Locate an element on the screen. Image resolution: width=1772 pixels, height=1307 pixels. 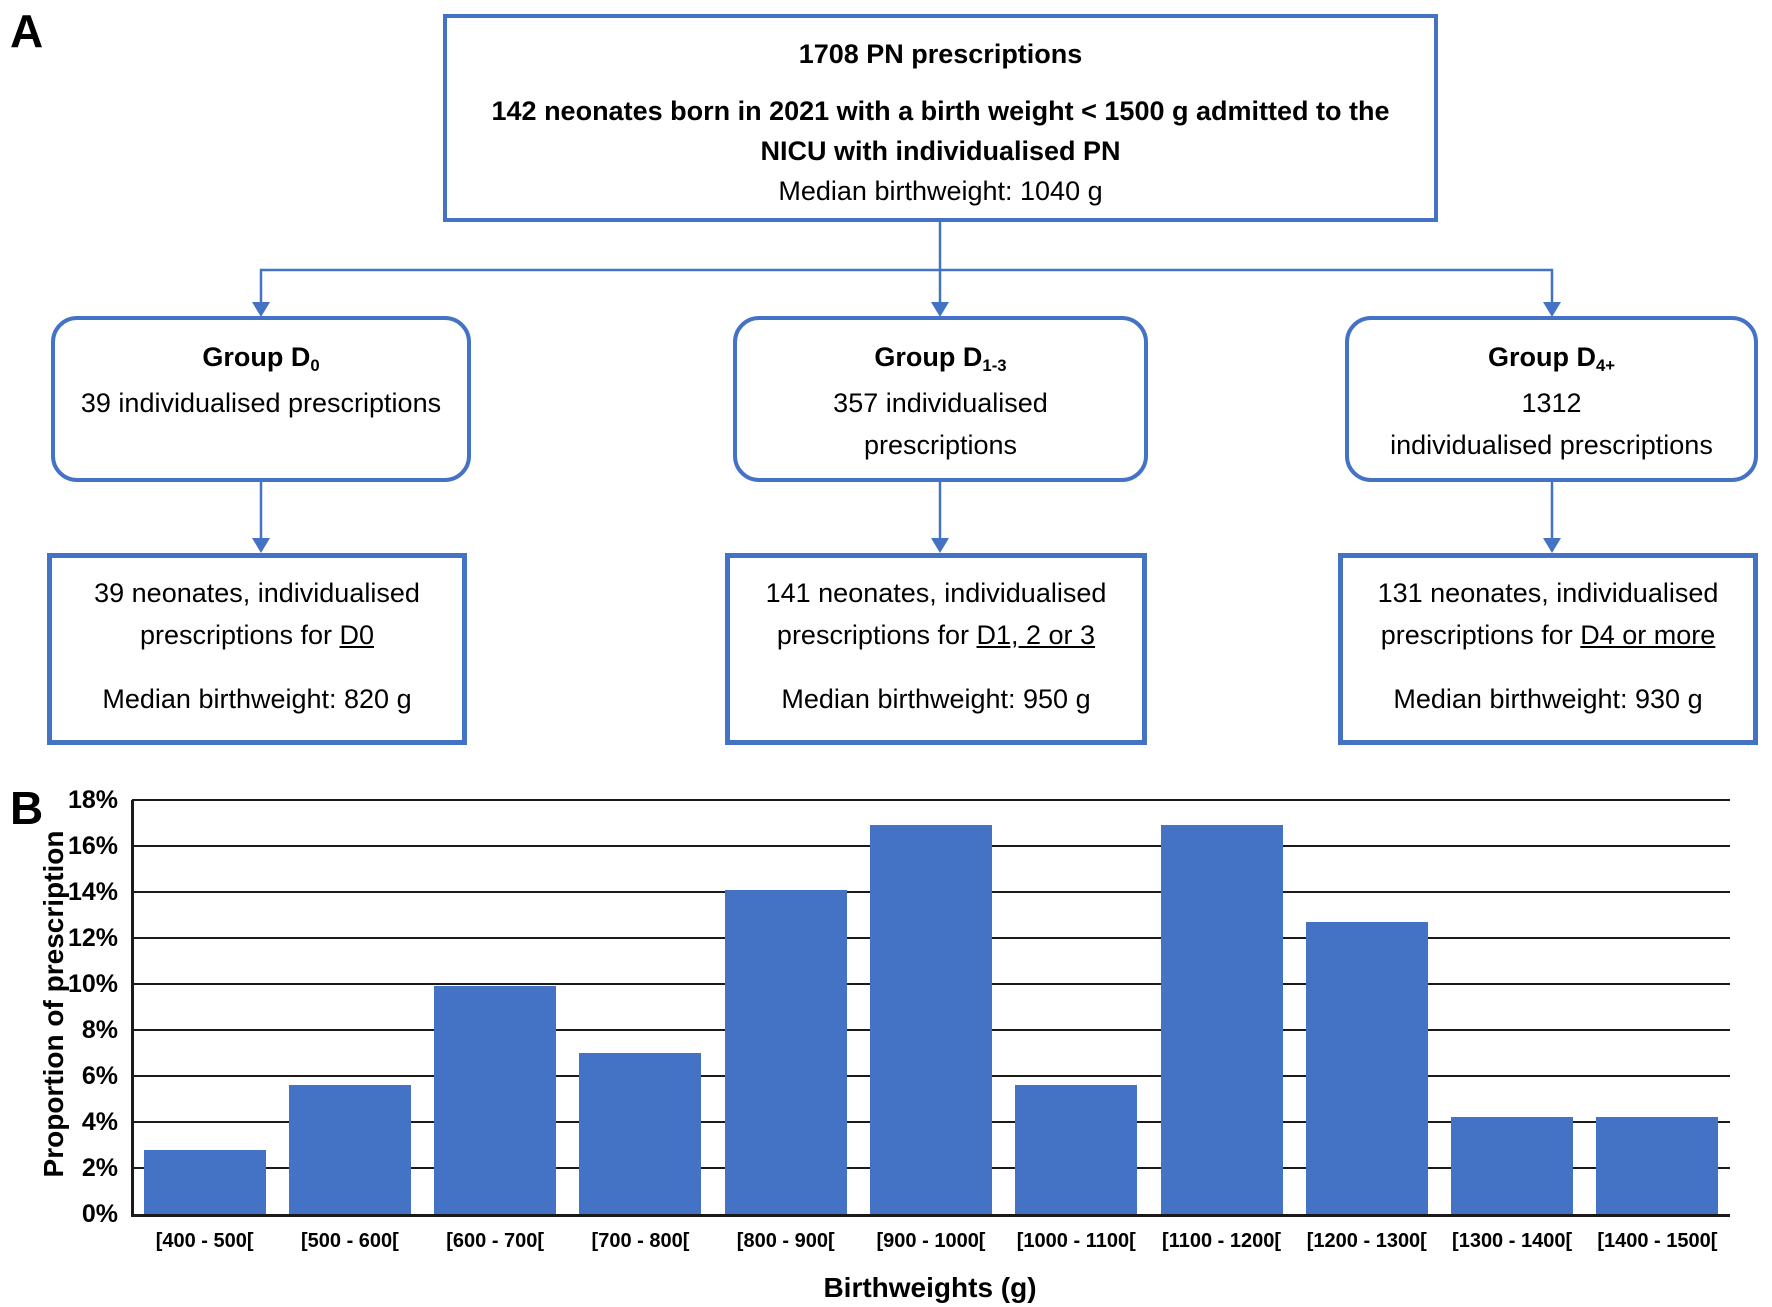
outcome-d0-median: Median birthweight: 820 g is located at coordinates (257, 699).